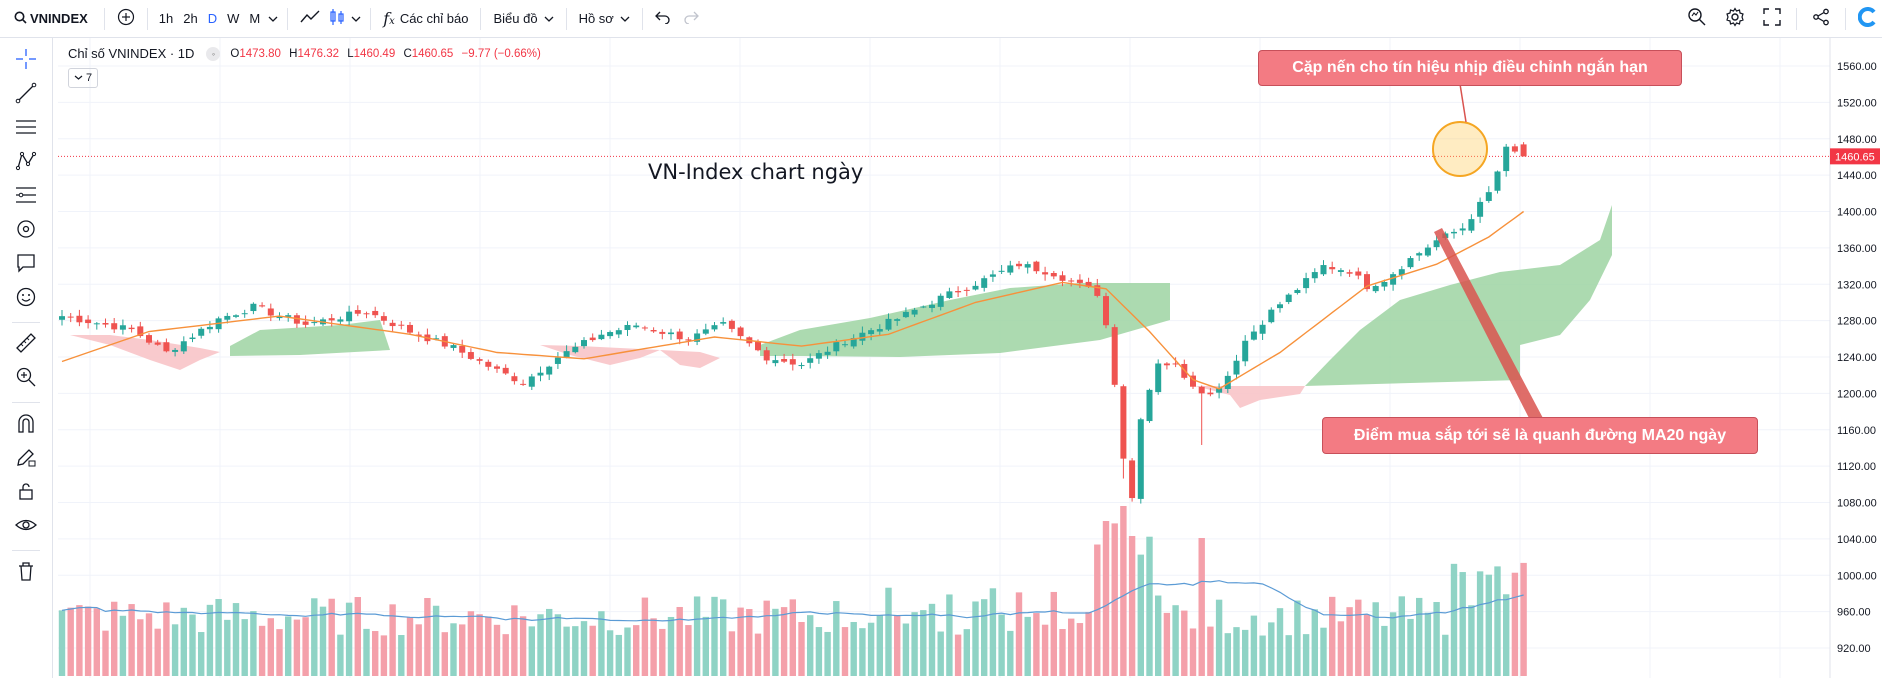 The width and height of the screenshot is (1882, 678). What do you see at coordinates (213, 53) in the screenshot?
I see `legend-status-icon: ◦` at bounding box center [213, 53].